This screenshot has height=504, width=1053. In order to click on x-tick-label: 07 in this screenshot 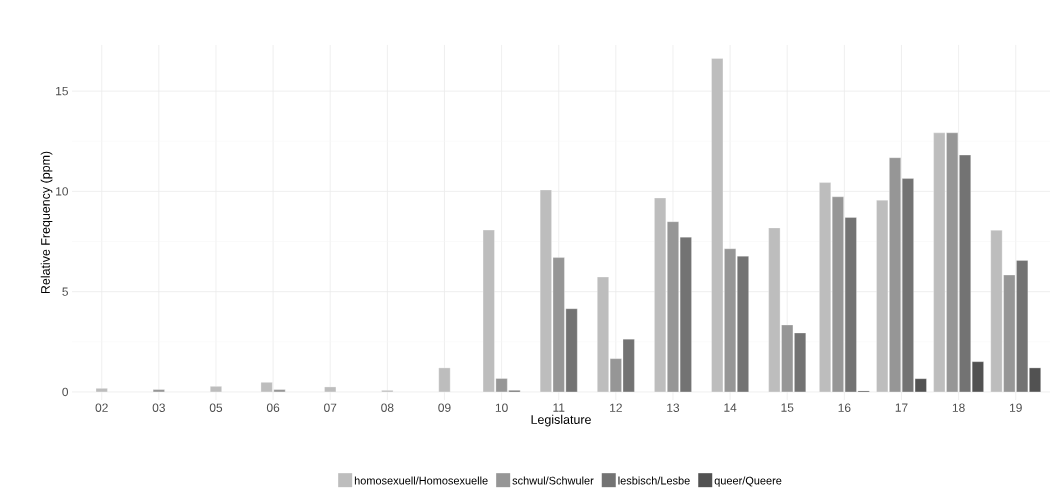, I will do `click(330, 407)`.